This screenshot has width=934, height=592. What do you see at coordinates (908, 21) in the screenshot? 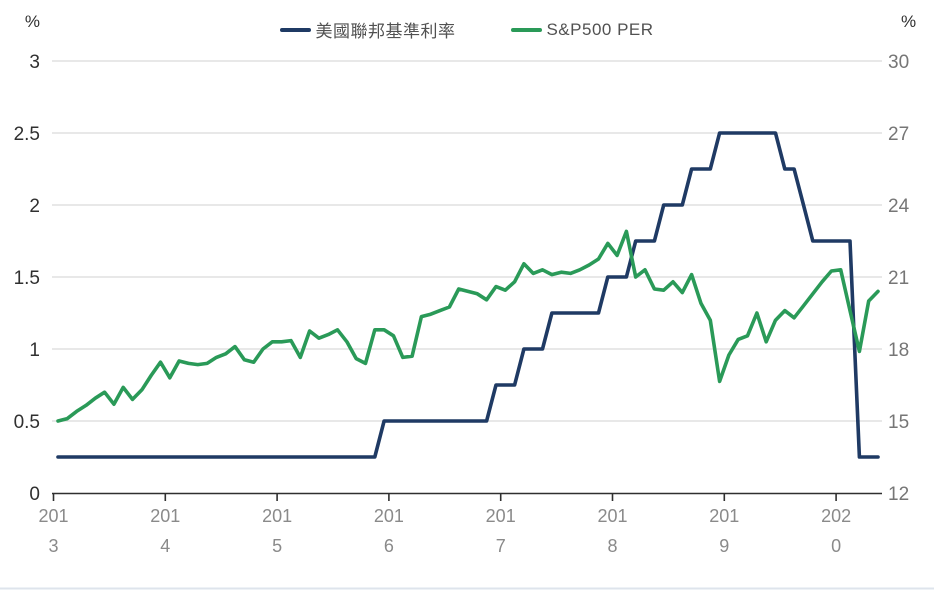
I see `right-axis-unit-label: %` at bounding box center [908, 21].